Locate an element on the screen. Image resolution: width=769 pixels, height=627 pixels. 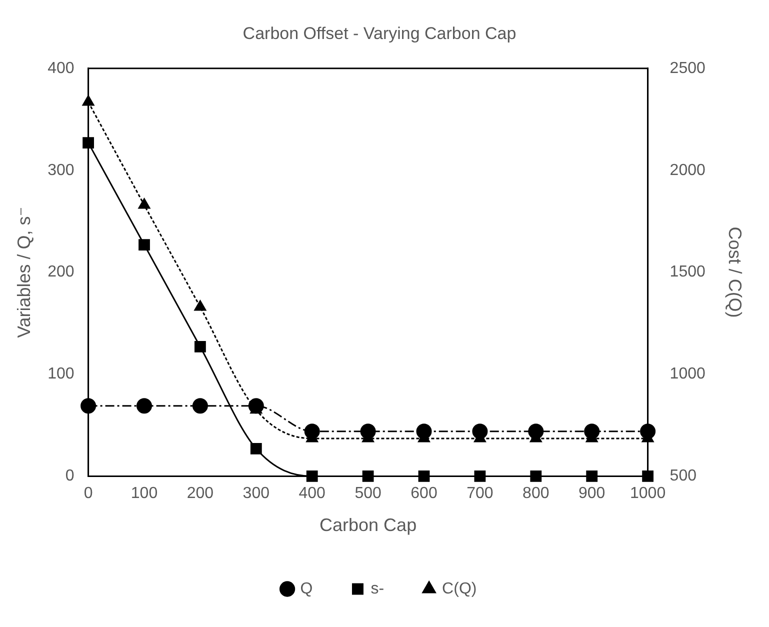
y-tick-label: 200 is located at coordinates (61, 272).